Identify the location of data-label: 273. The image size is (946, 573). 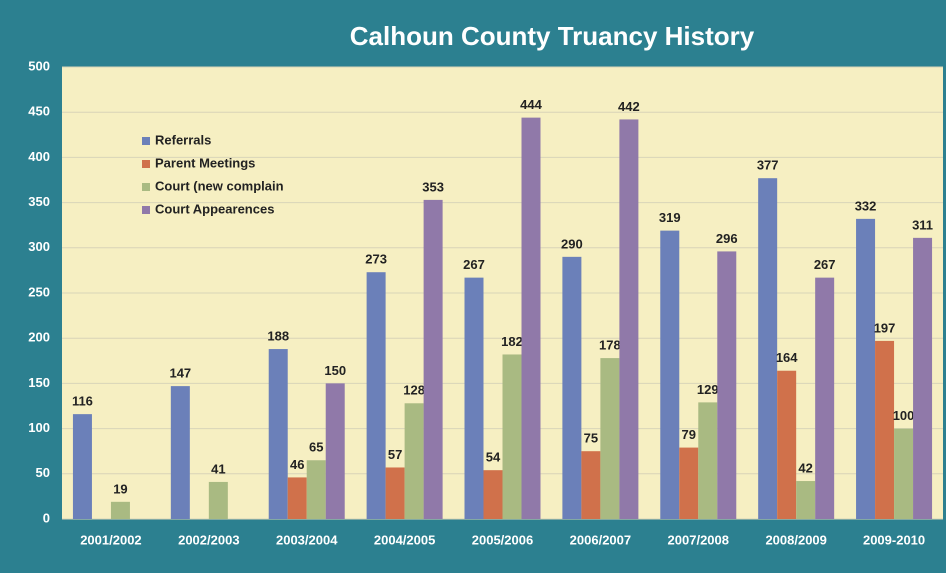
(376, 259).